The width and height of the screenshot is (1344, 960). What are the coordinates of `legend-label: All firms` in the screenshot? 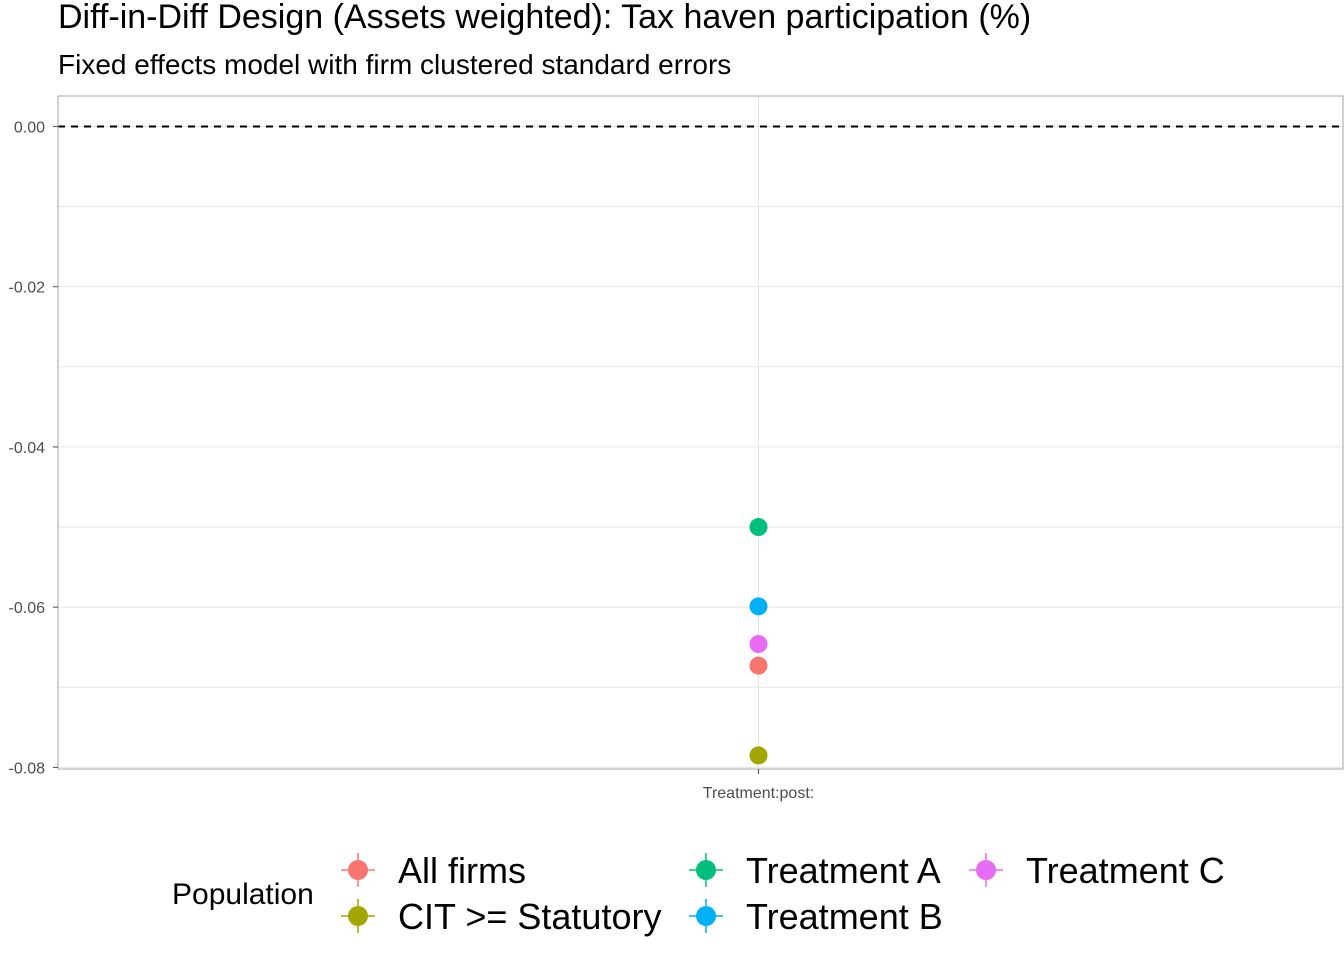 It's located at (462, 870).